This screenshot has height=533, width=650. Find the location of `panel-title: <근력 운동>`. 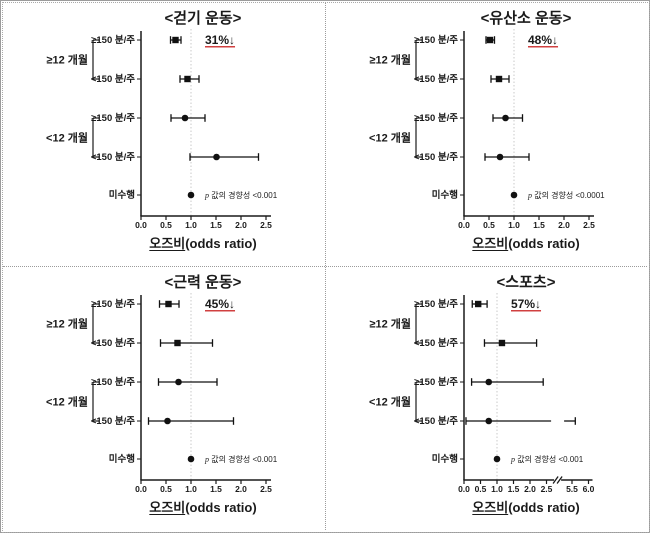

panel-title: <근력 운동> is located at coordinates (203, 282).